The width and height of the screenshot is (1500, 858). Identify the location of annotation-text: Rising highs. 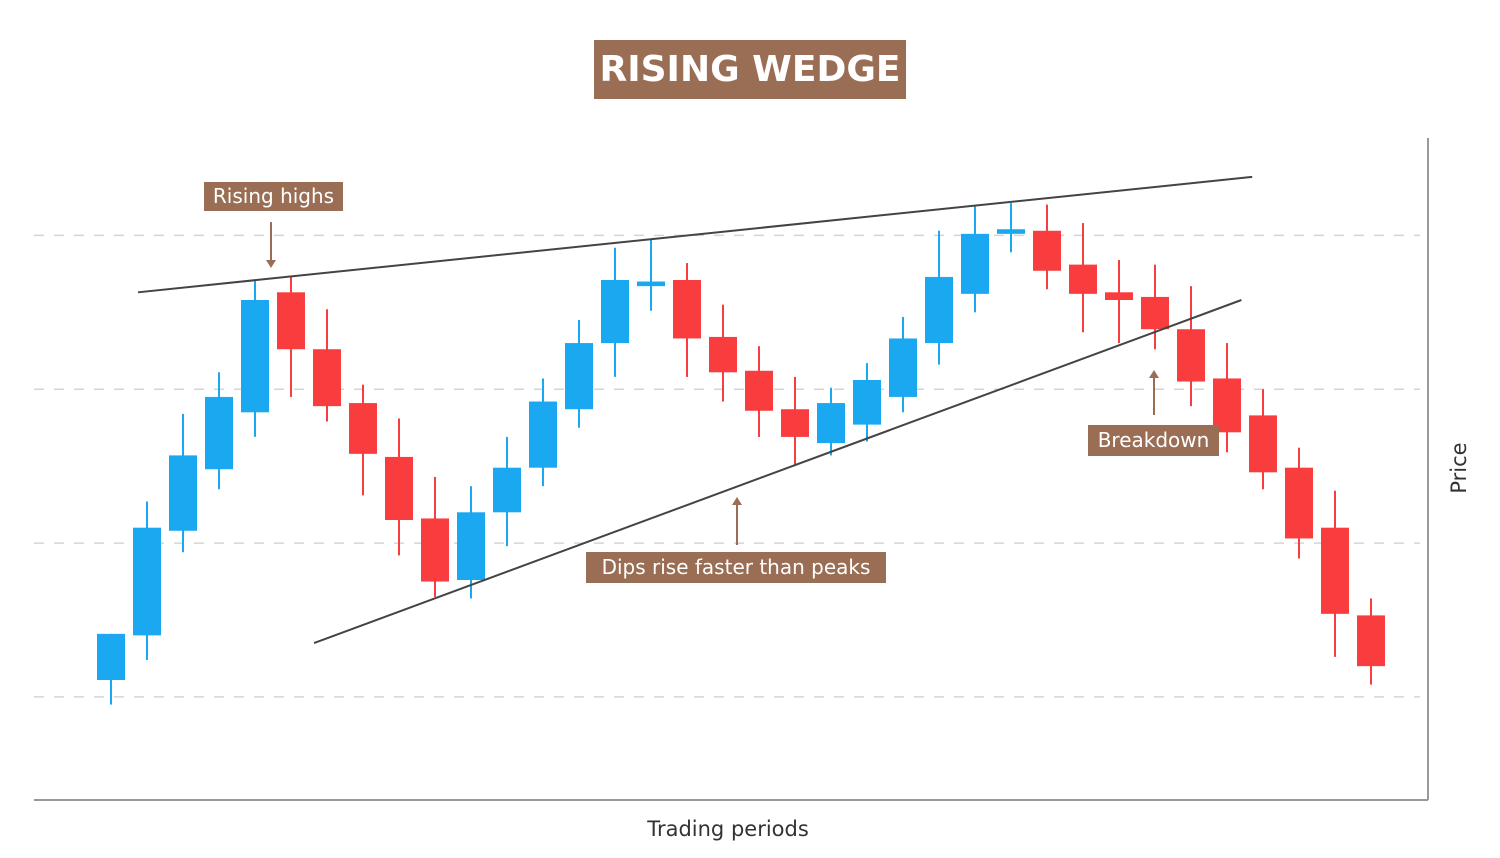
(273, 196).